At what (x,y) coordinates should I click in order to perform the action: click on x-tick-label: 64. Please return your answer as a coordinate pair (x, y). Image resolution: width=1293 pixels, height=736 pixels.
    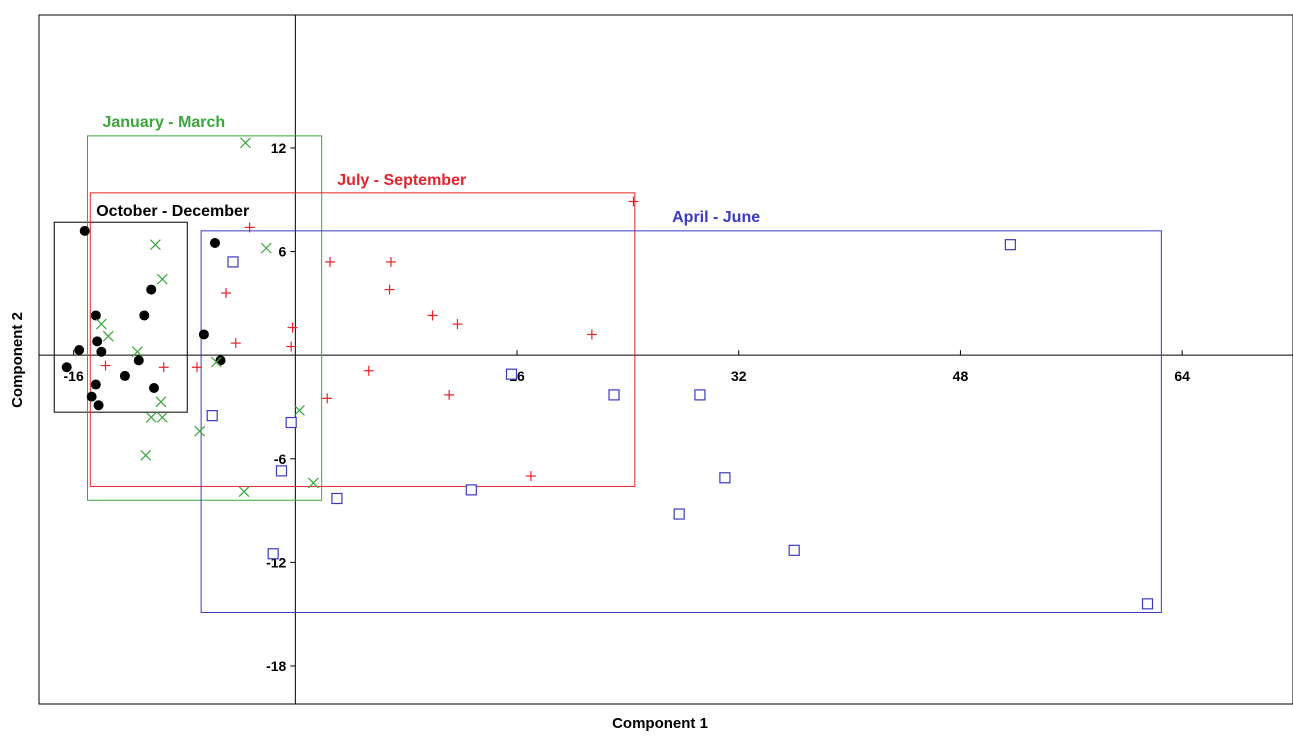
    Looking at the image, I should click on (1182, 376).